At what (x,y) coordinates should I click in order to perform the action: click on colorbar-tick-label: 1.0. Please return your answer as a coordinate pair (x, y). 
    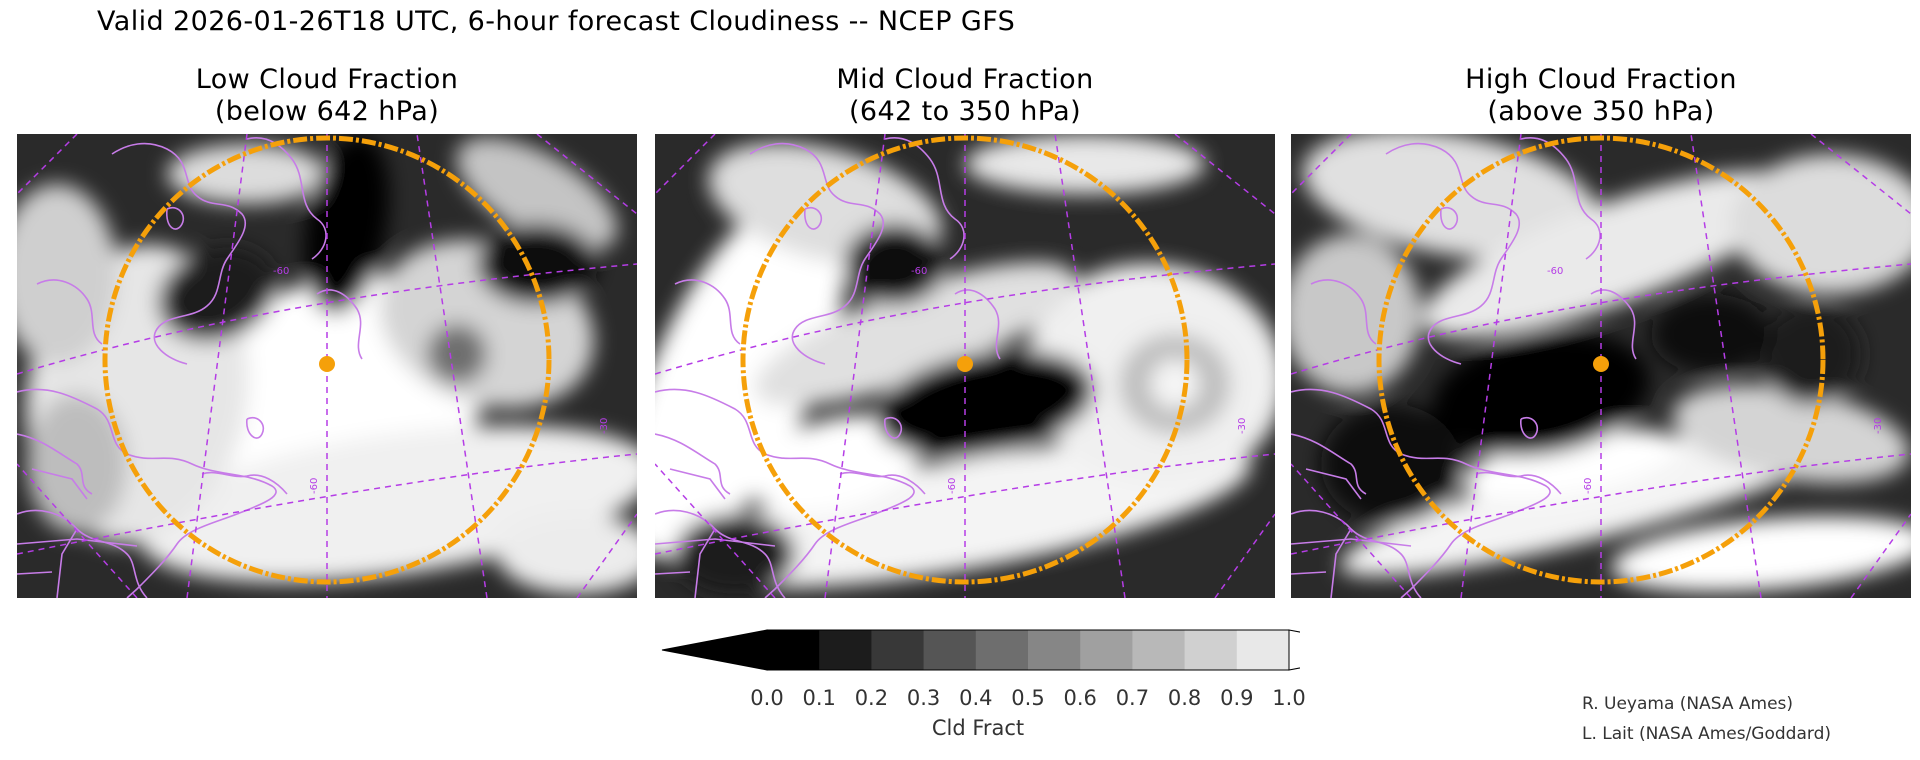
    Looking at the image, I should click on (1289, 698).